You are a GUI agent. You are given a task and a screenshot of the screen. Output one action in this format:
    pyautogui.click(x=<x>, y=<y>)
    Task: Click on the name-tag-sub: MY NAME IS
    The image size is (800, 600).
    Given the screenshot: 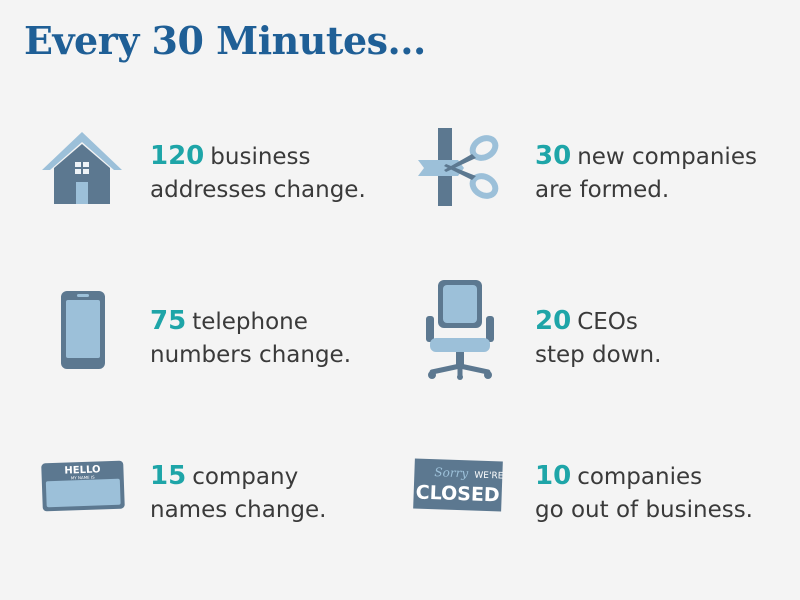 What is the action you would take?
    pyautogui.click(x=83, y=478)
    